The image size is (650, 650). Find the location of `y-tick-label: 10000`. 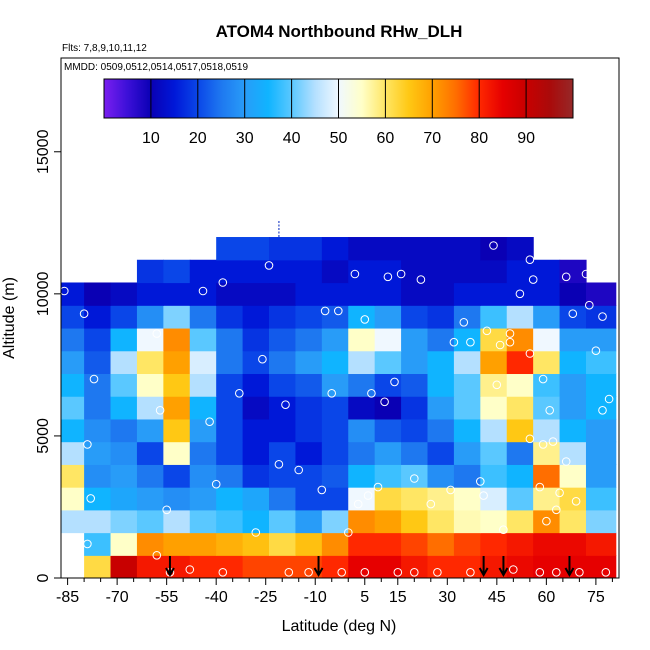

y-tick-label: 10000 is located at coordinates (43, 294).